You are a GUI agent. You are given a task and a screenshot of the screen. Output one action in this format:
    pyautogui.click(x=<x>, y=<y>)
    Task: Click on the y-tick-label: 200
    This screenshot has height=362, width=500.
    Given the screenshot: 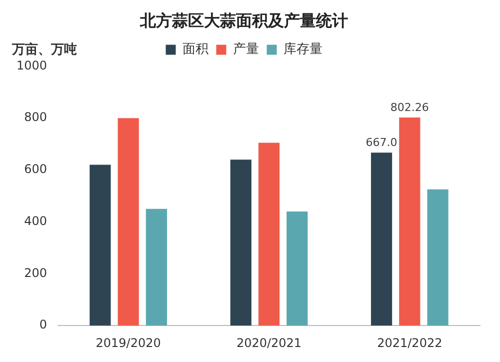 What is the action you would take?
    pyautogui.click(x=35, y=273)
    